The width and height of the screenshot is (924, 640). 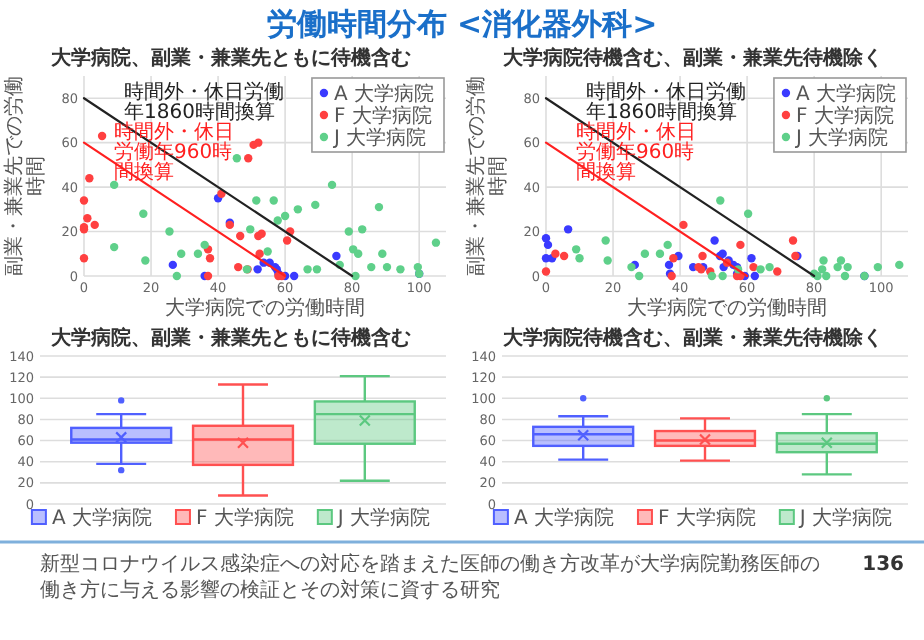 I want to click on text: 新型コロナウイルス感染症への対応を踏まえた医師の働き方改革が大学病院勤務医師の働き方に与える影響の検証とその対策に資する研究, so click(x=430, y=577).